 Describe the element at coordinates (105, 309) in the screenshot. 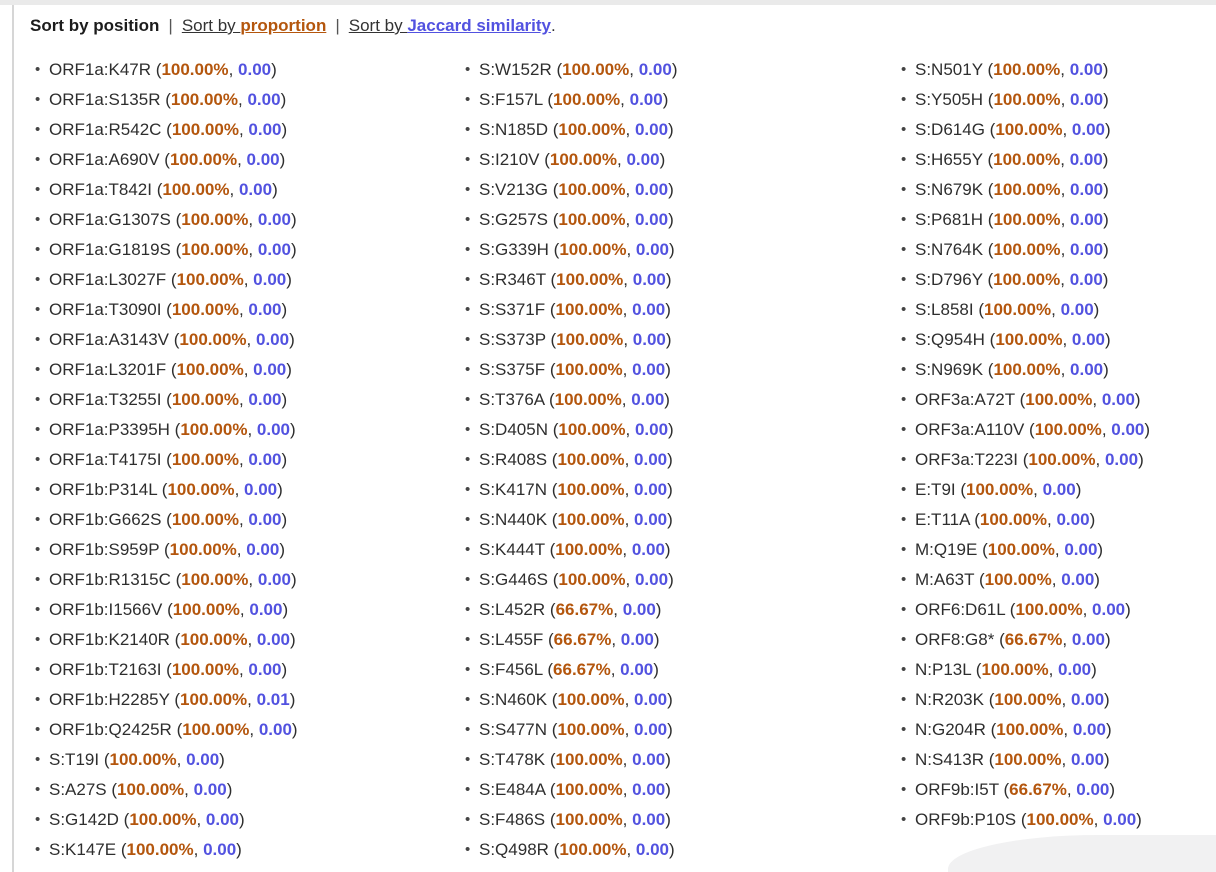

I see `mutation-name: ORF1a:T3090I` at that location.